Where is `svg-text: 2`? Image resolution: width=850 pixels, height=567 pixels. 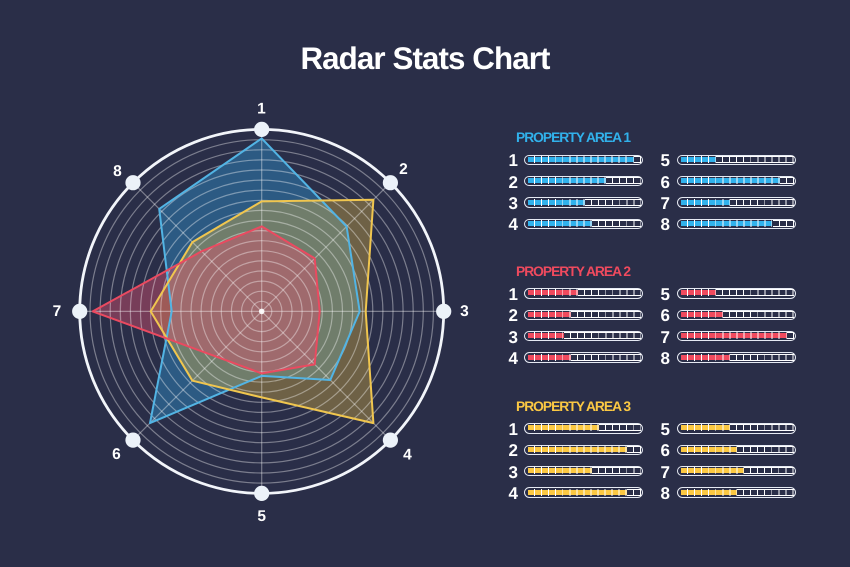
svg-text: 2 is located at coordinates (403, 169).